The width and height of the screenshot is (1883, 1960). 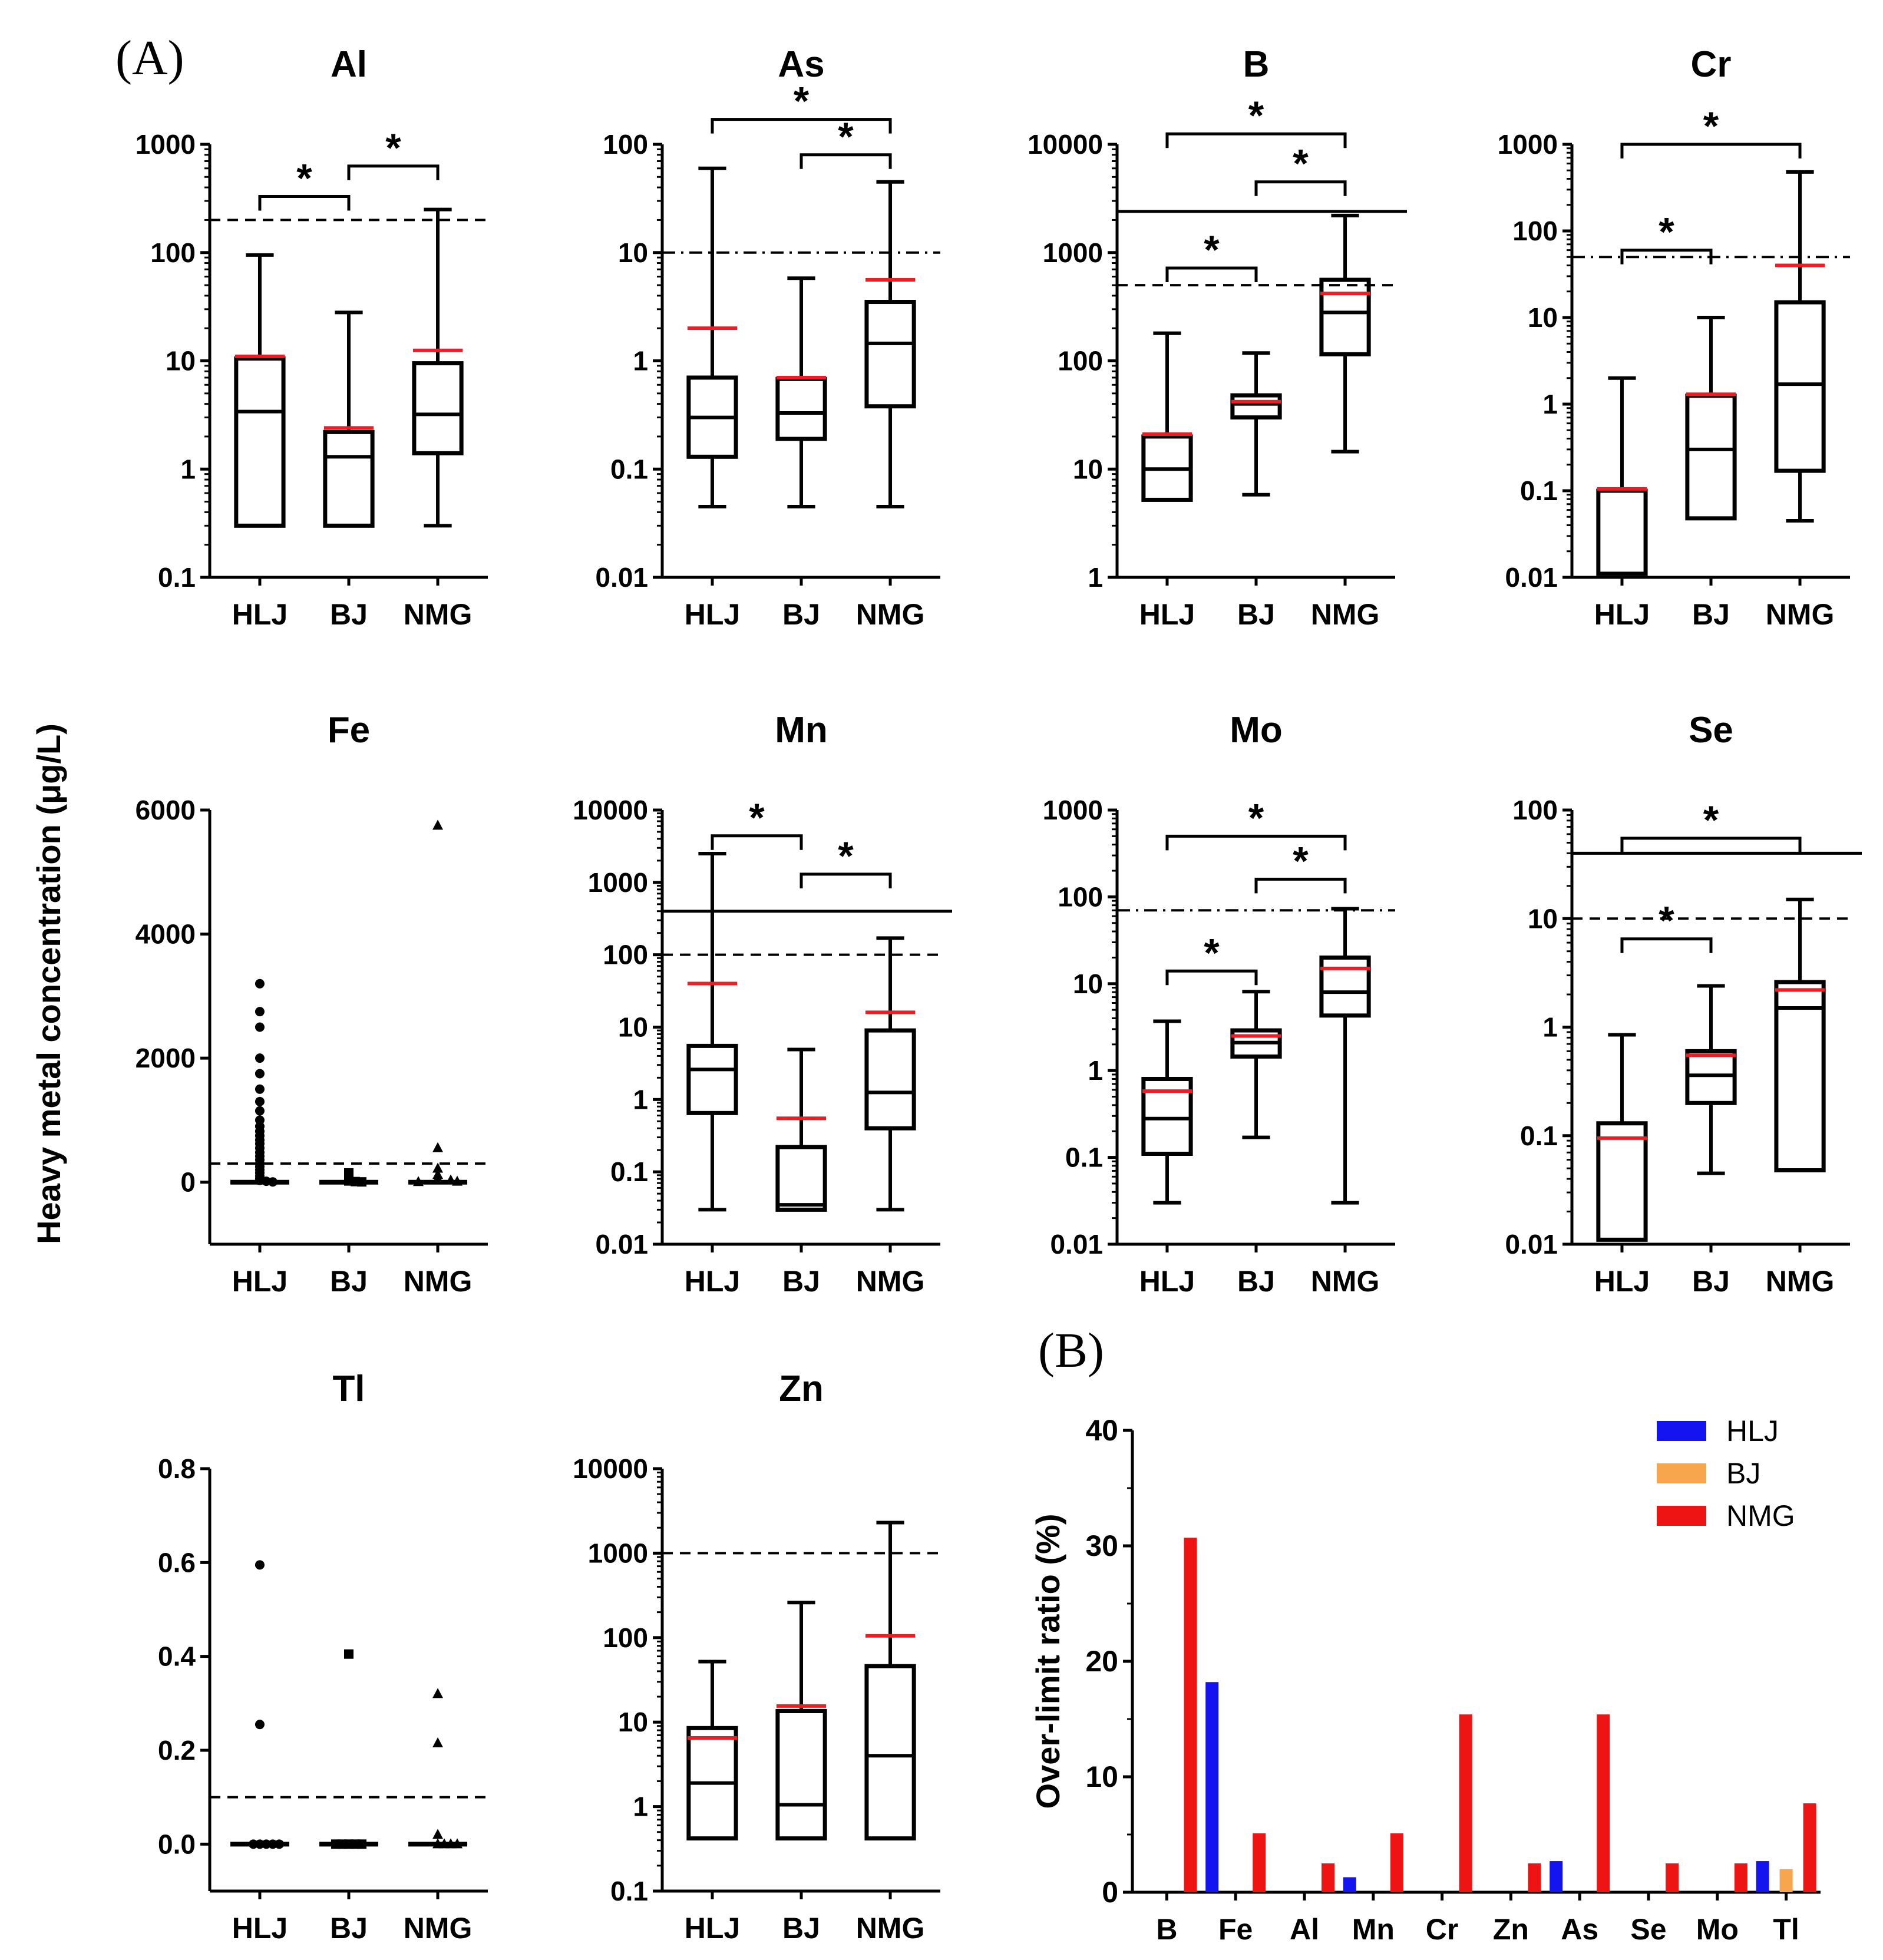 I want to click on y-tick-label: 0.4, so click(x=177, y=1657).